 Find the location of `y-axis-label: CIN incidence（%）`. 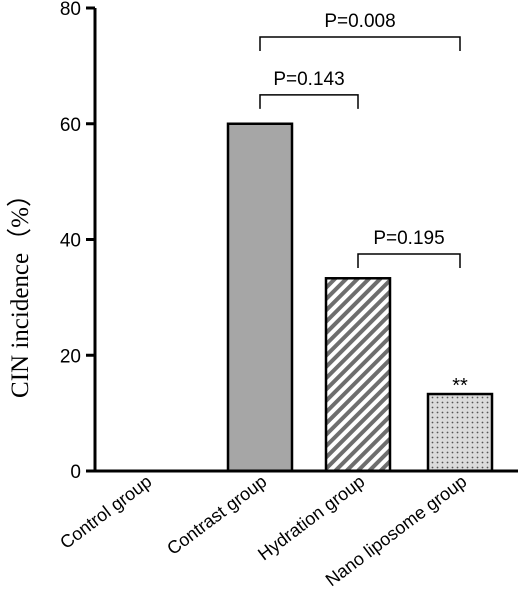

y-axis-label: CIN incidence（%） is located at coordinates (20, 290).